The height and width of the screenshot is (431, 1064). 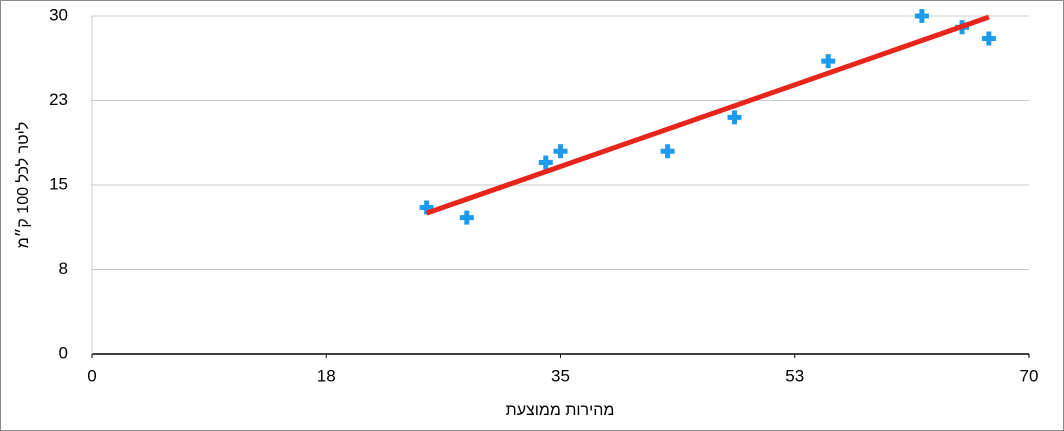 What do you see at coordinates (794, 375) in the screenshot?
I see `x-tick-label: 53` at bounding box center [794, 375].